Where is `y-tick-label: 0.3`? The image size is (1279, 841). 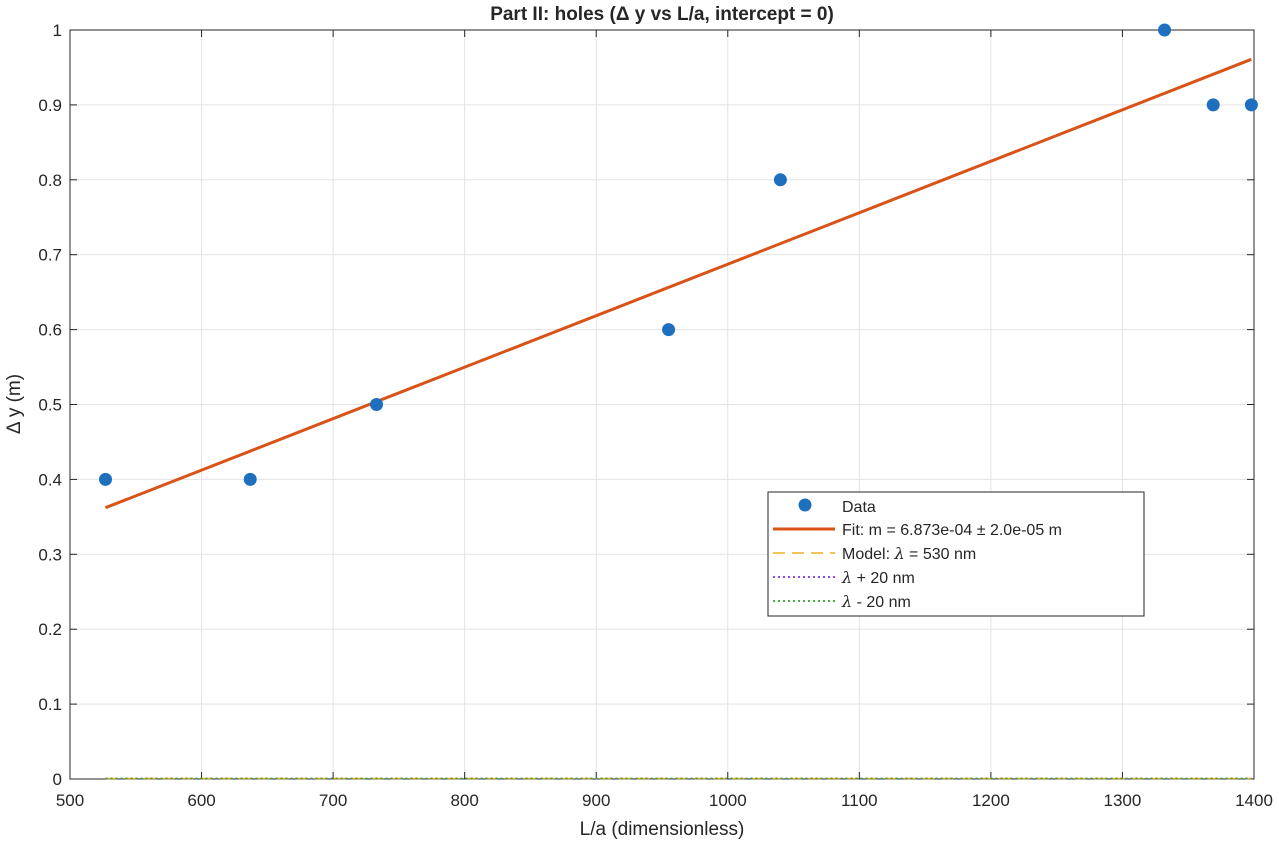
y-tick-label: 0.3 is located at coordinates (50, 554).